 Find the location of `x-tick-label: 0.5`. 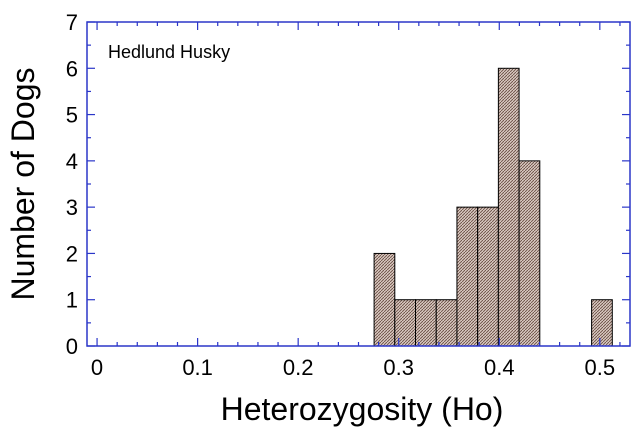

x-tick-label: 0.5 is located at coordinates (600, 367).